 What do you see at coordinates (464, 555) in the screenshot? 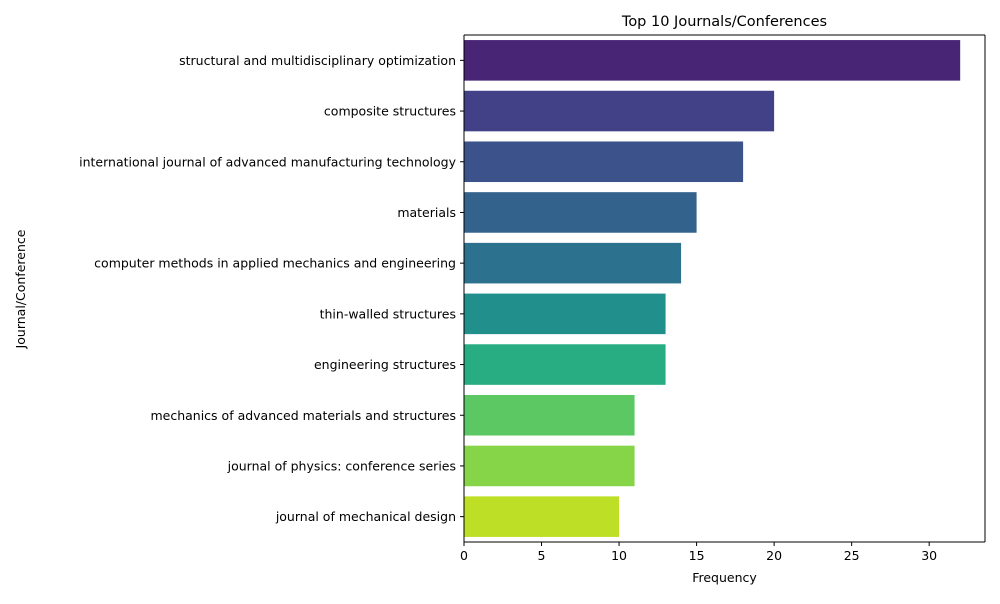
I see `x-tick-label: 0` at bounding box center [464, 555].